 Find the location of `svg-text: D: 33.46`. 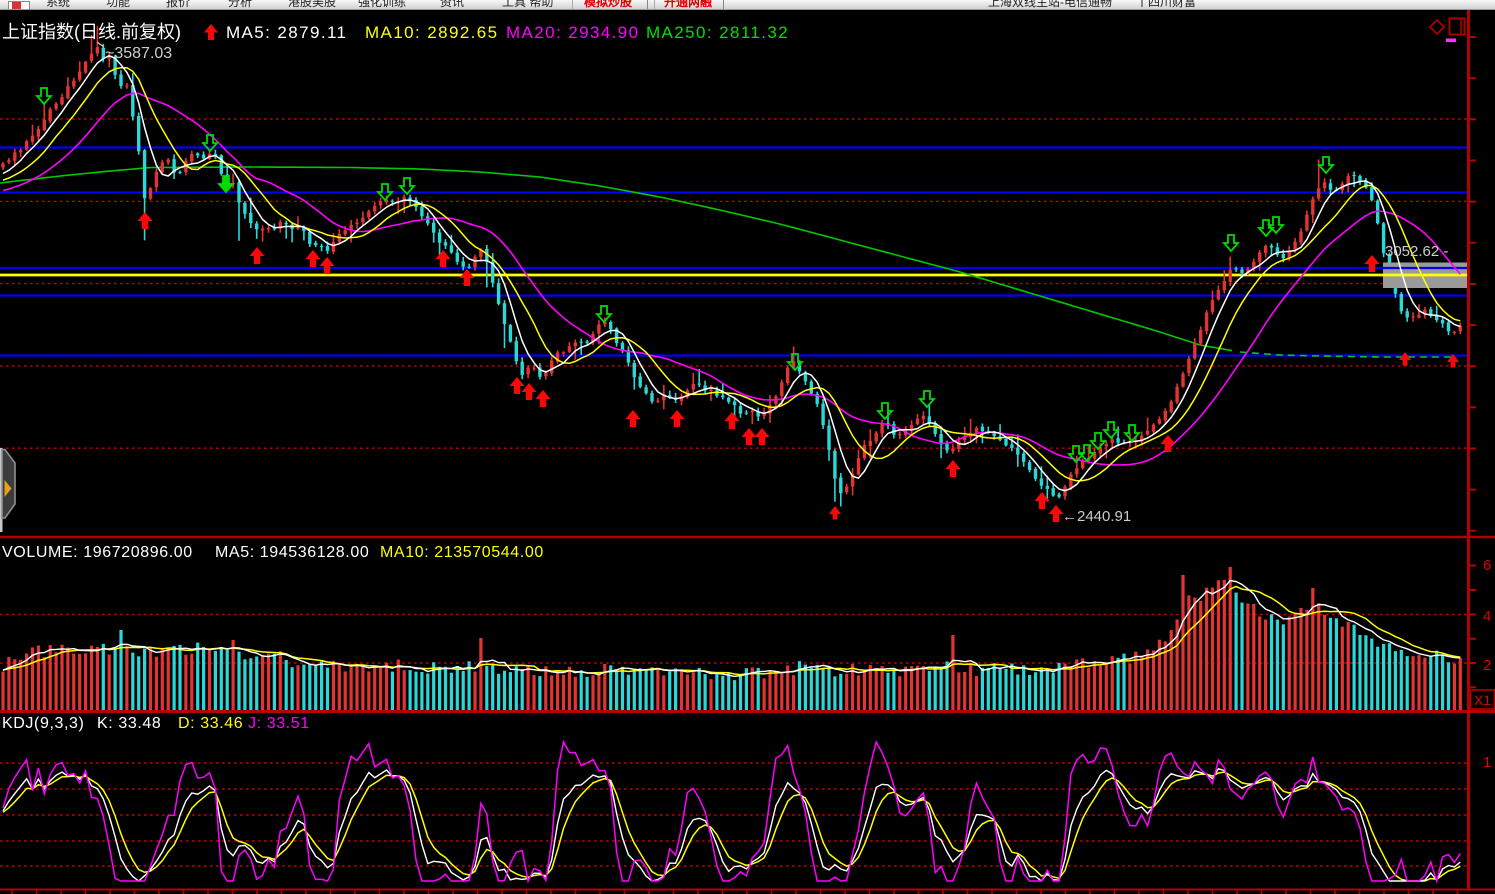

svg-text: D: 33.46 is located at coordinates (210, 723).